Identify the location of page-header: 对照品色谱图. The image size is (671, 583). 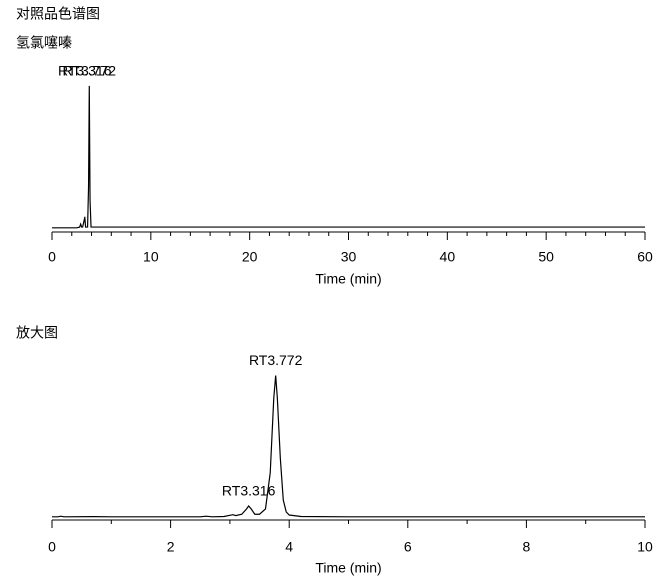
(58, 14).